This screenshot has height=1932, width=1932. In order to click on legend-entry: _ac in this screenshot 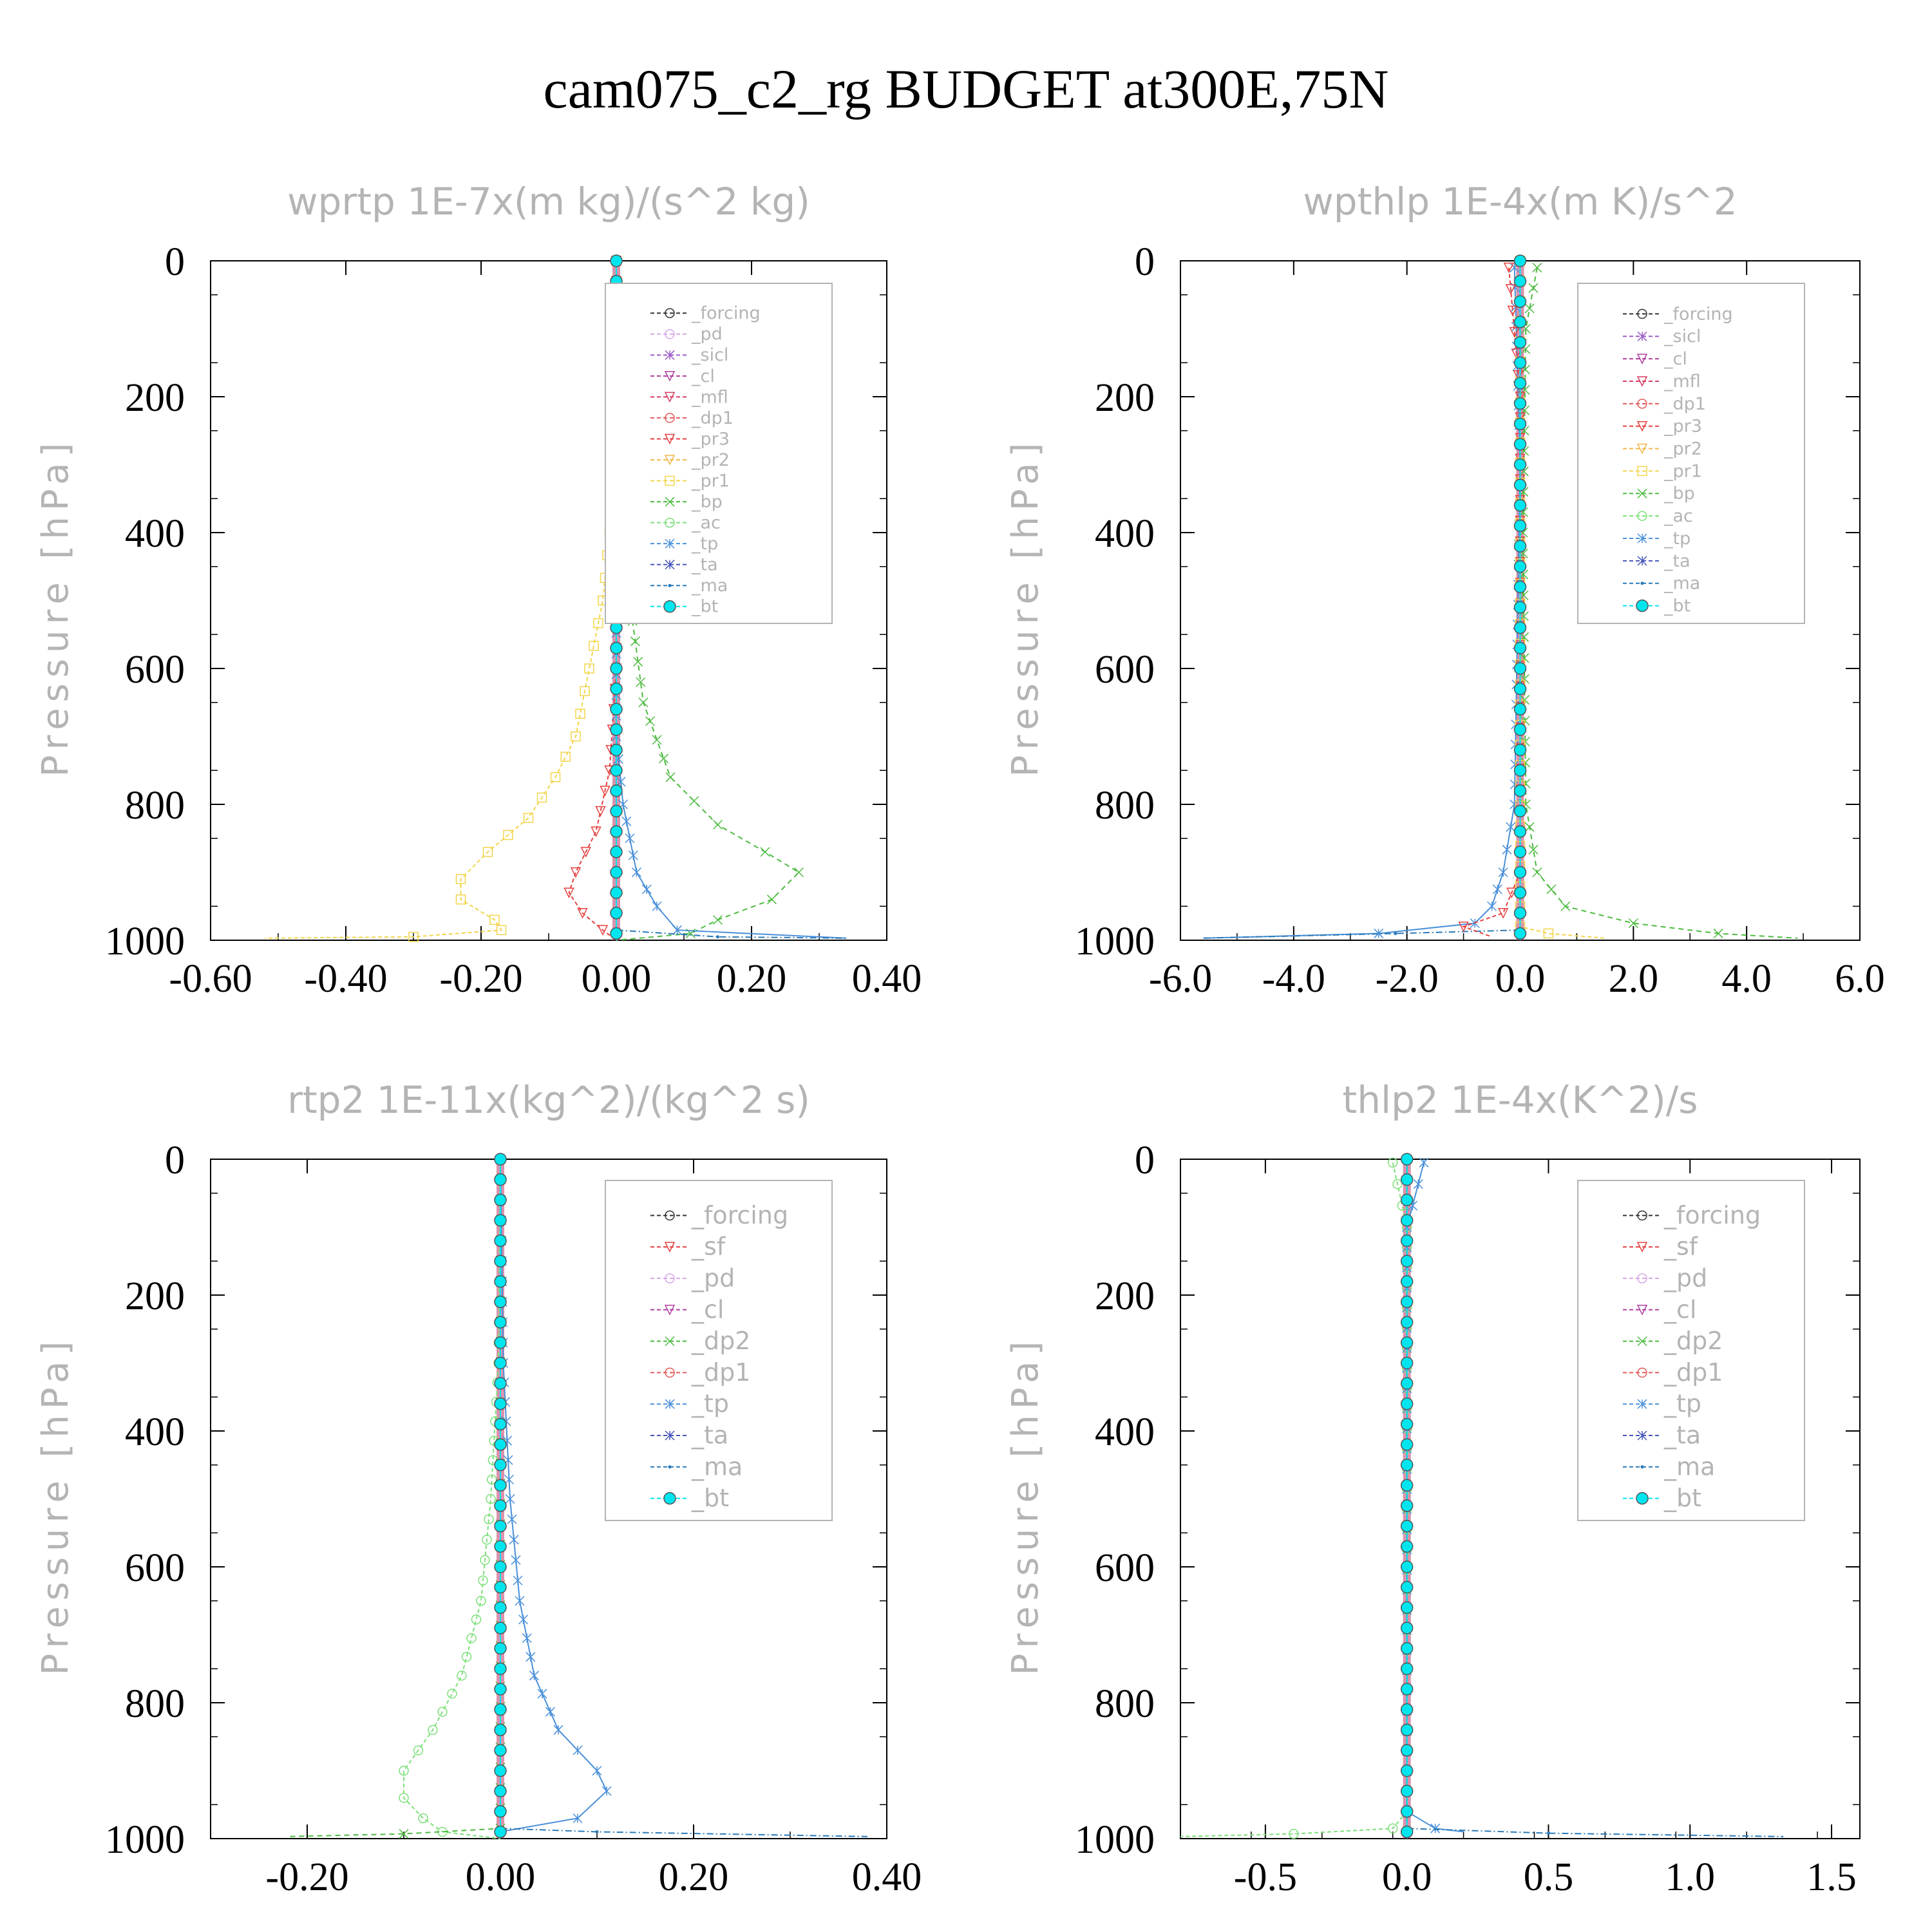, I will do `click(685, 523)`.